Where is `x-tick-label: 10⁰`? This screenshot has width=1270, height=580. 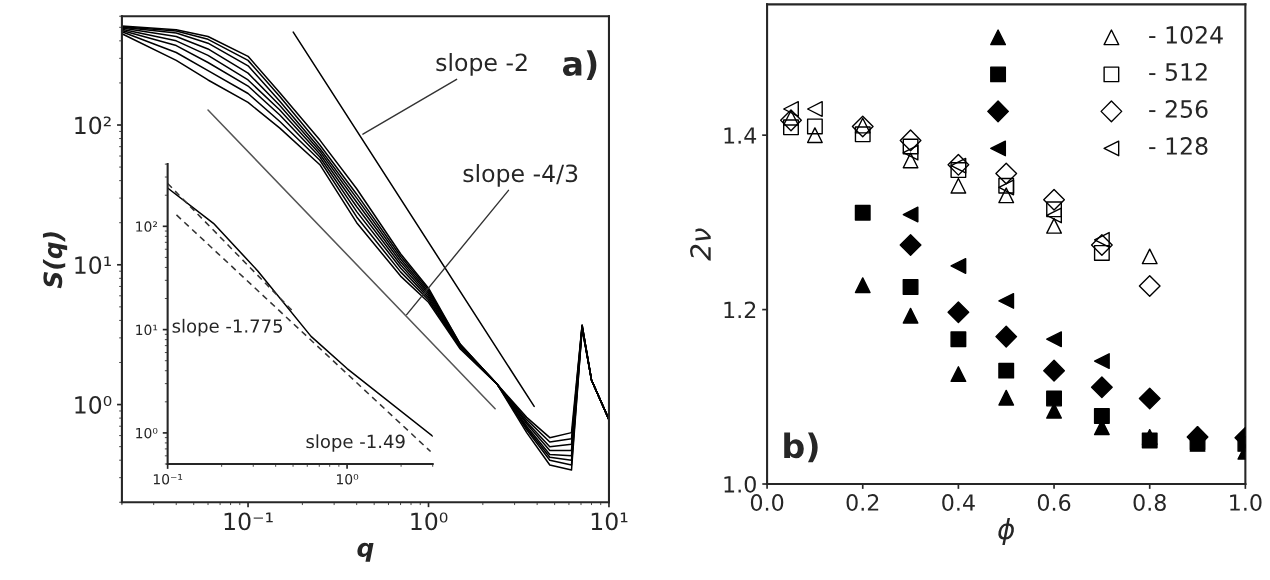
x-tick-label: 10⁰ is located at coordinates (429, 521).